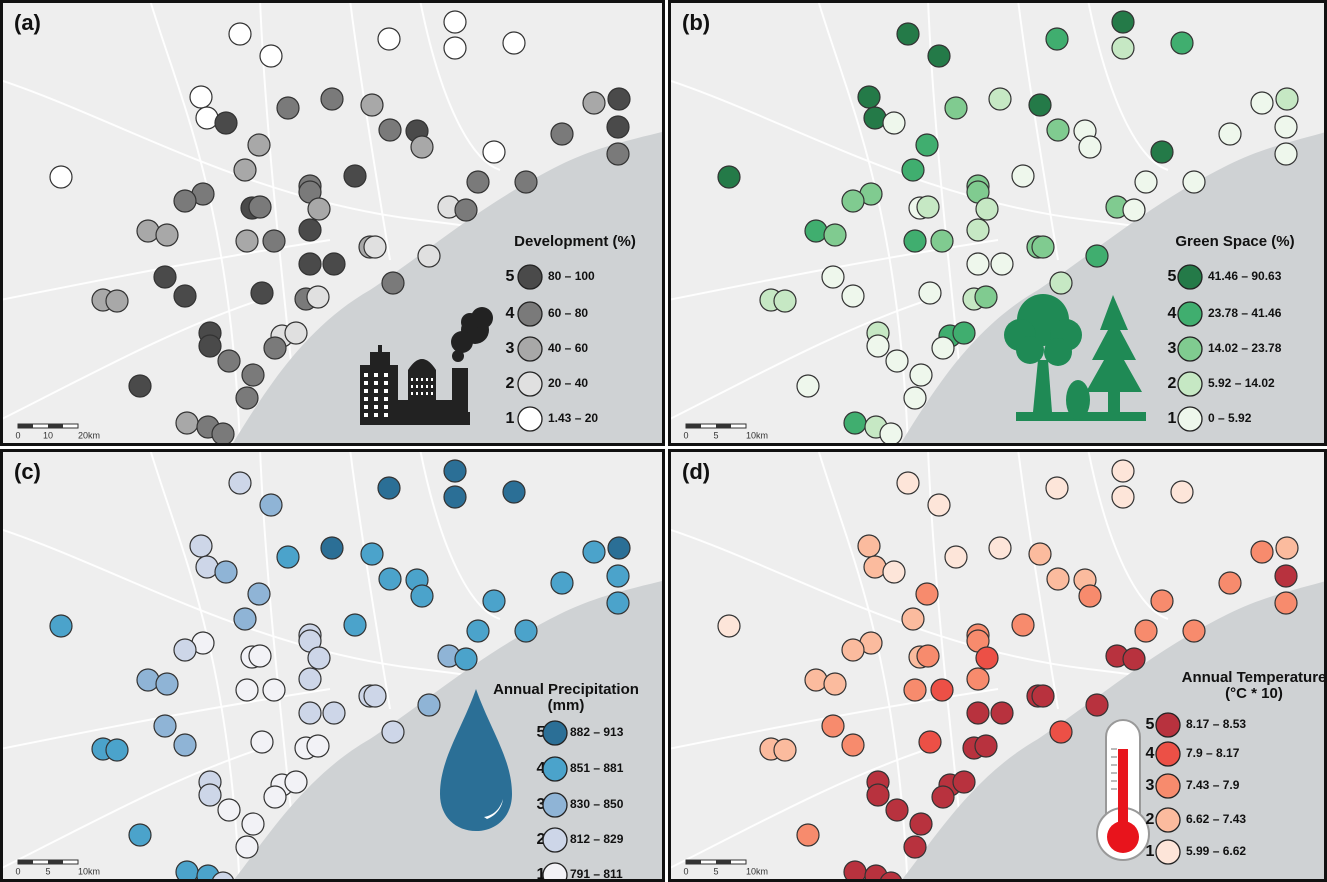 This screenshot has height=882, width=1327. What do you see at coordinates (493, 809) in the screenshot?
I see `drop-highlight` at bounding box center [493, 809].